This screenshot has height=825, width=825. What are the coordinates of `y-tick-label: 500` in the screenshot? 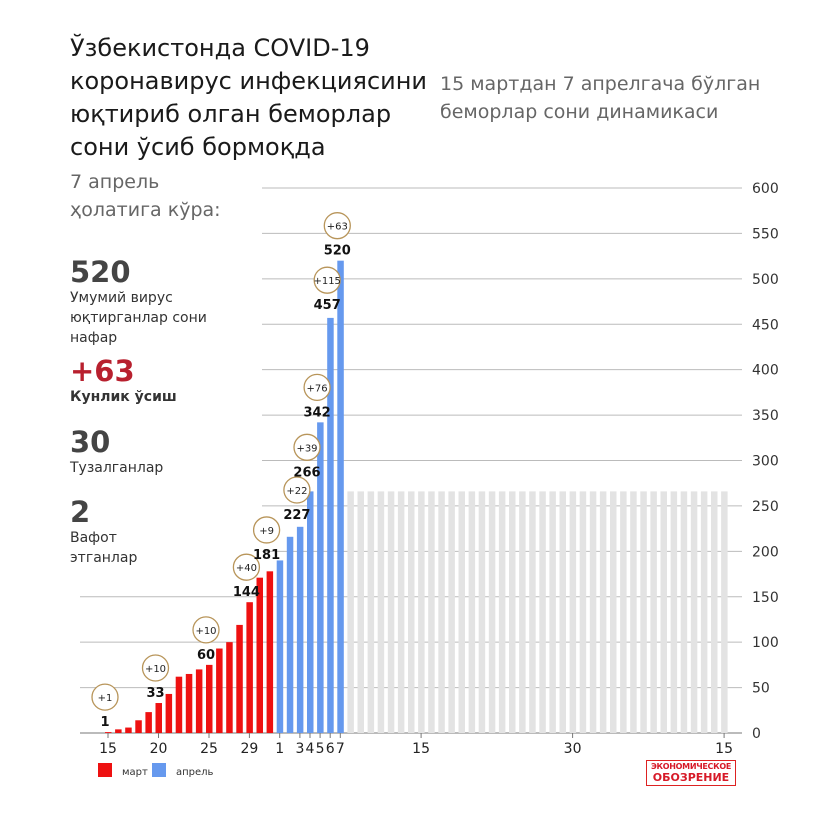 It's located at (765, 280).